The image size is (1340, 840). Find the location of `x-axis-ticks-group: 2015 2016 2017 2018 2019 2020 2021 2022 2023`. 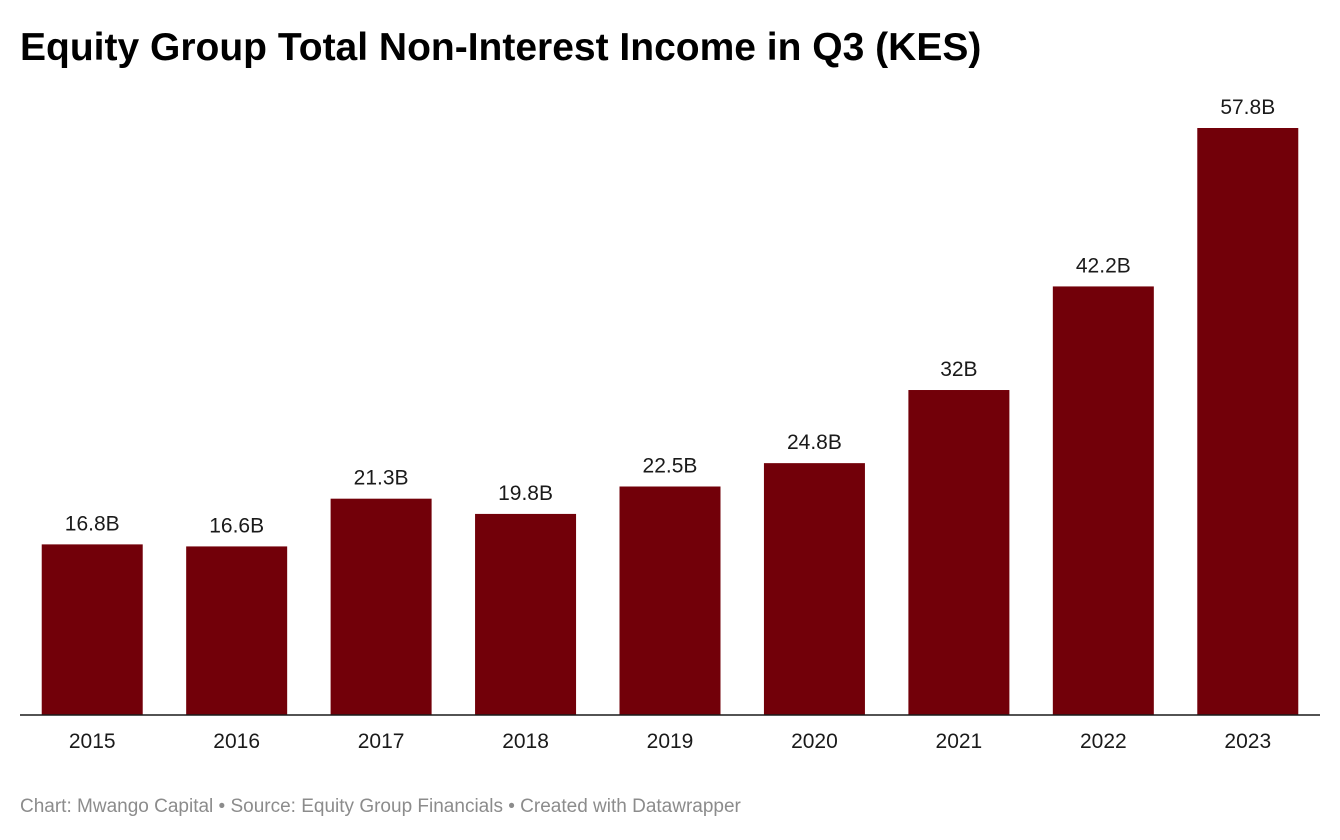

x-axis-ticks-group: 2015 2016 2017 2018 2019 2020 2021 2022 2023 is located at coordinates (670, 741).